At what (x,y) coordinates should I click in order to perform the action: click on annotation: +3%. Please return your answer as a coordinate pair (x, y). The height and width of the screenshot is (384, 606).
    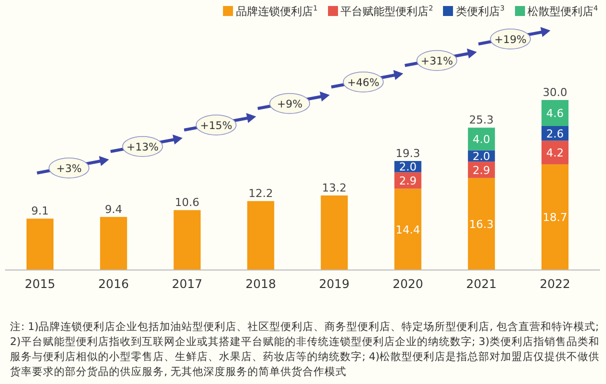
    Looking at the image, I should click on (69, 169).